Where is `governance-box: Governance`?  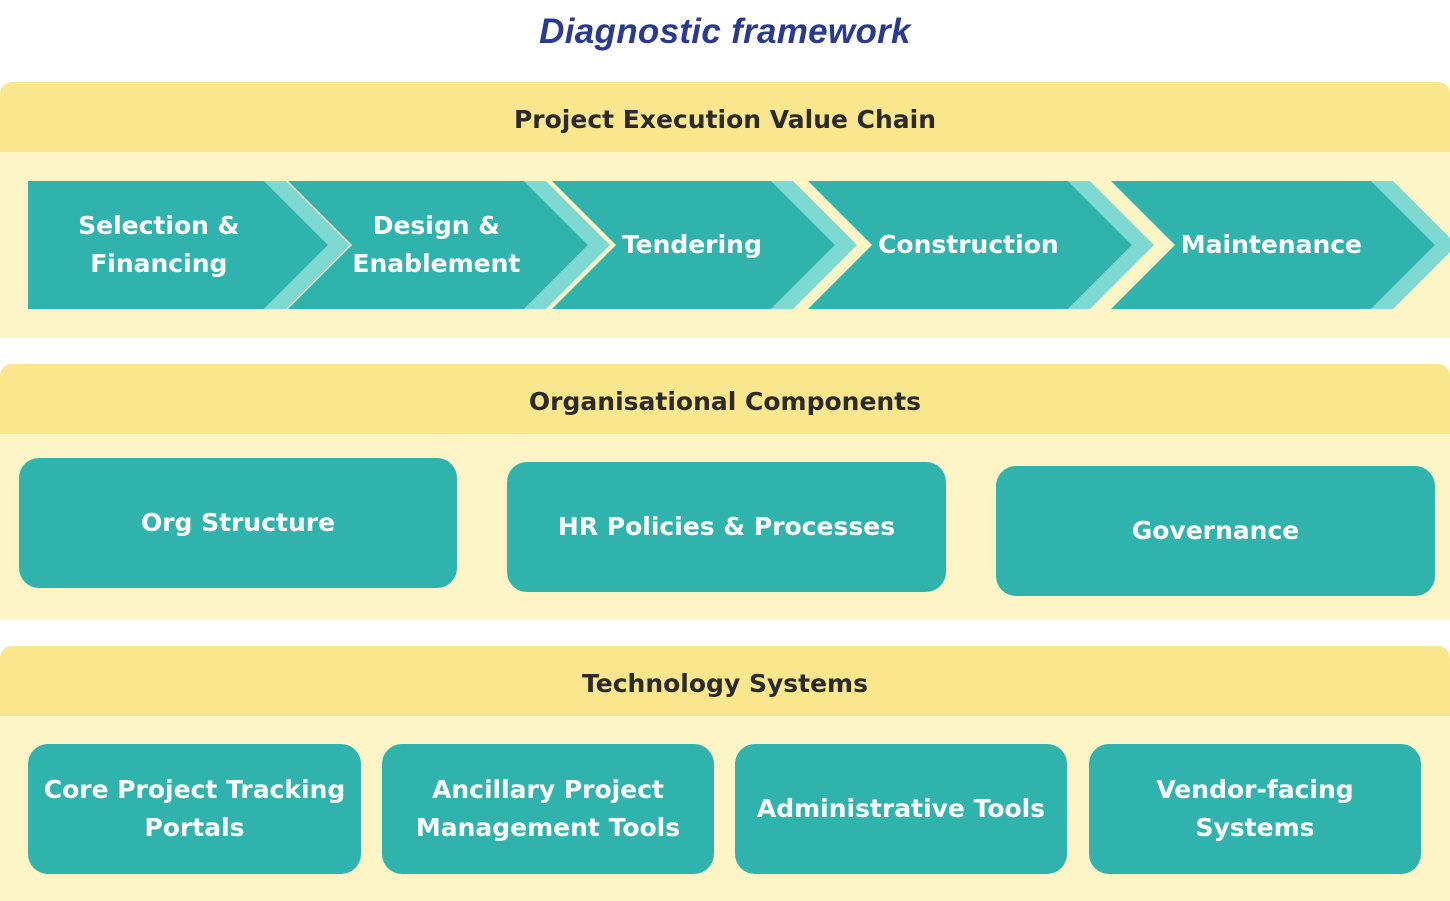 governance-box: Governance is located at coordinates (1215, 531).